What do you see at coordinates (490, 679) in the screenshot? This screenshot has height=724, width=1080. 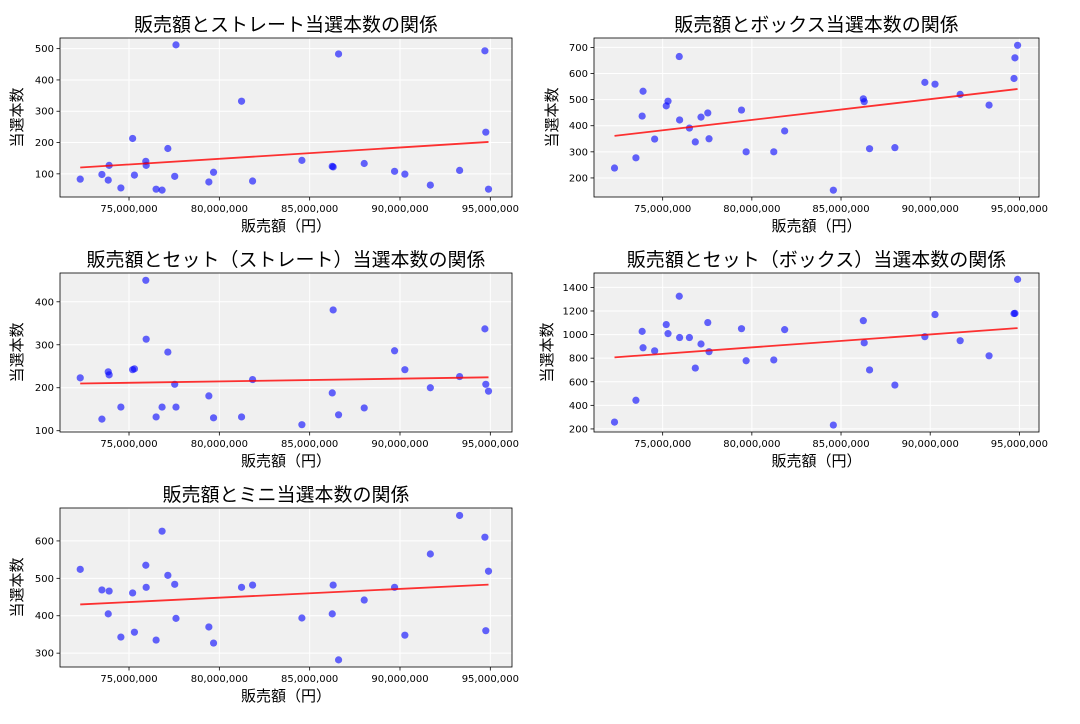 I see `x-tick-label: 95,000,000` at bounding box center [490, 679].